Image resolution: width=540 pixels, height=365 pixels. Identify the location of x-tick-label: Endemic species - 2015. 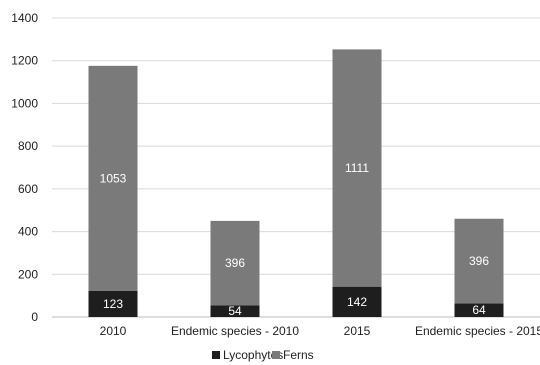
(477, 331).